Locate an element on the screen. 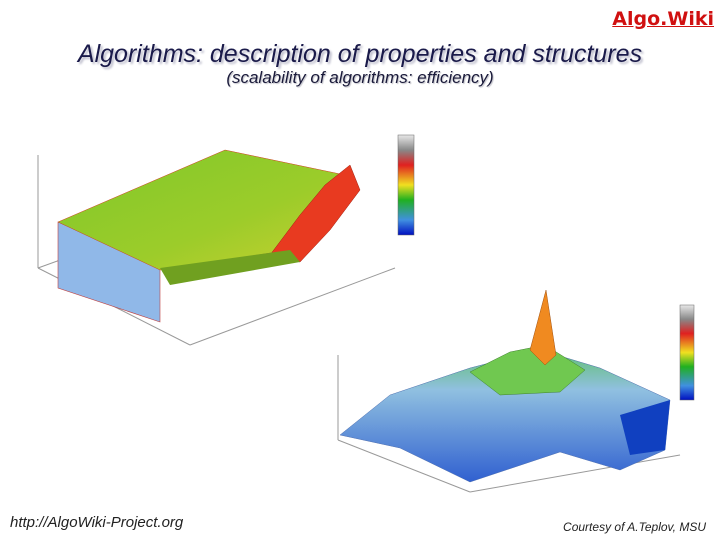  surface-peak is located at coordinates (543, 327).